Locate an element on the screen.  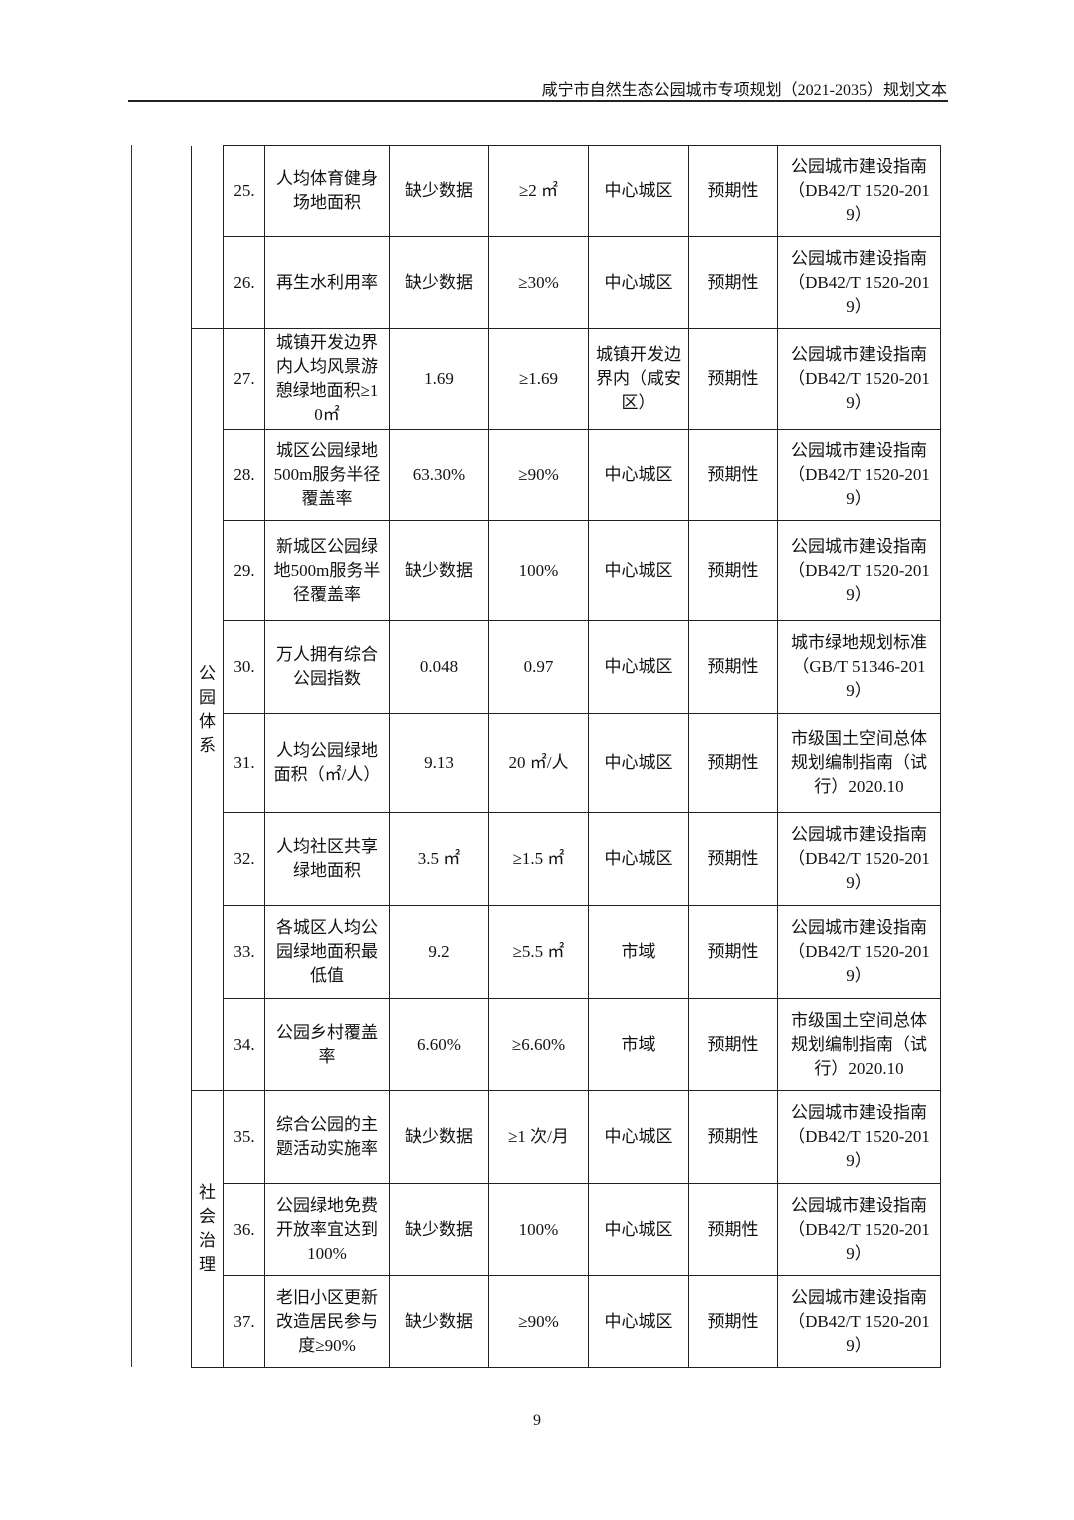
row-number-cell: 34. is located at coordinates (244, 1044).